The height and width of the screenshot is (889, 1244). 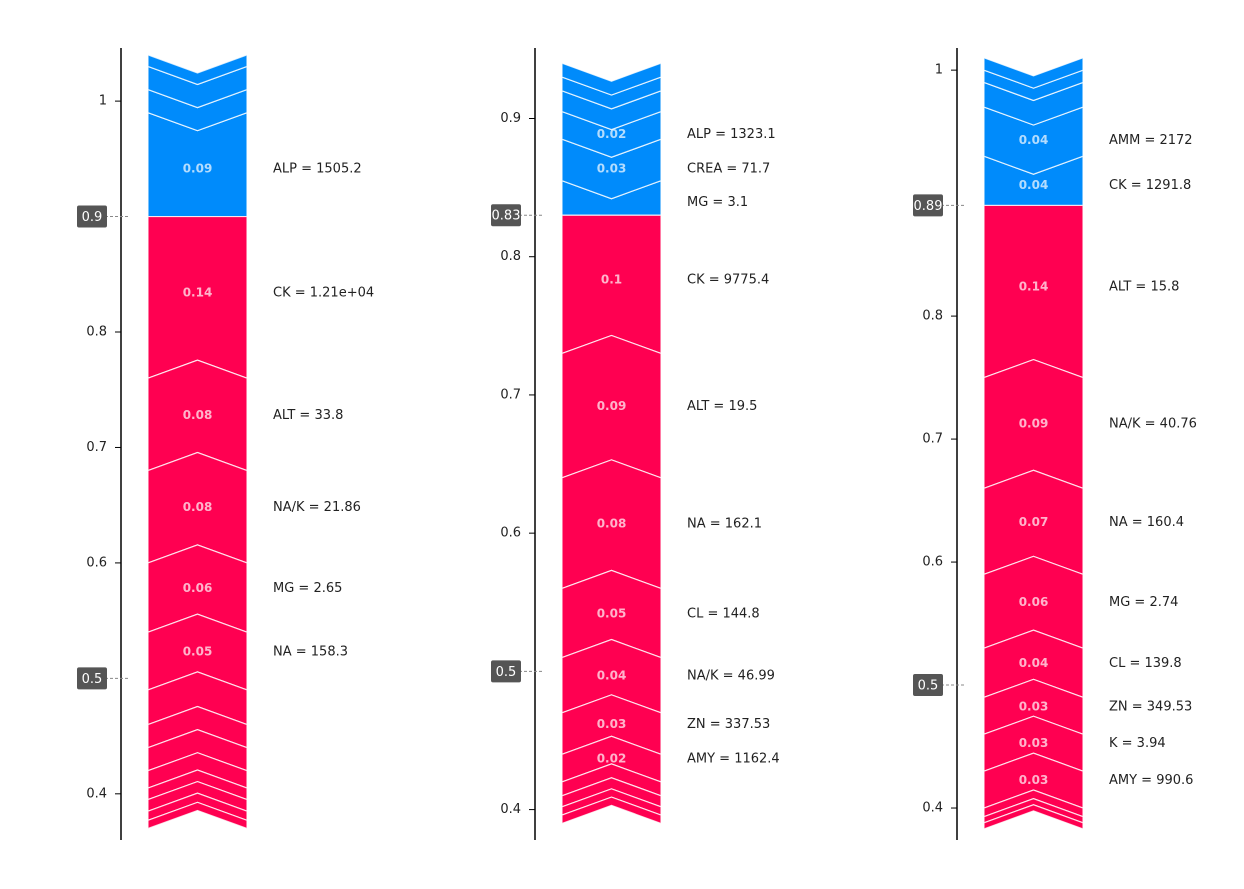 What do you see at coordinates (307, 588) in the screenshot?
I see `feature-label: MG = 2.65` at bounding box center [307, 588].